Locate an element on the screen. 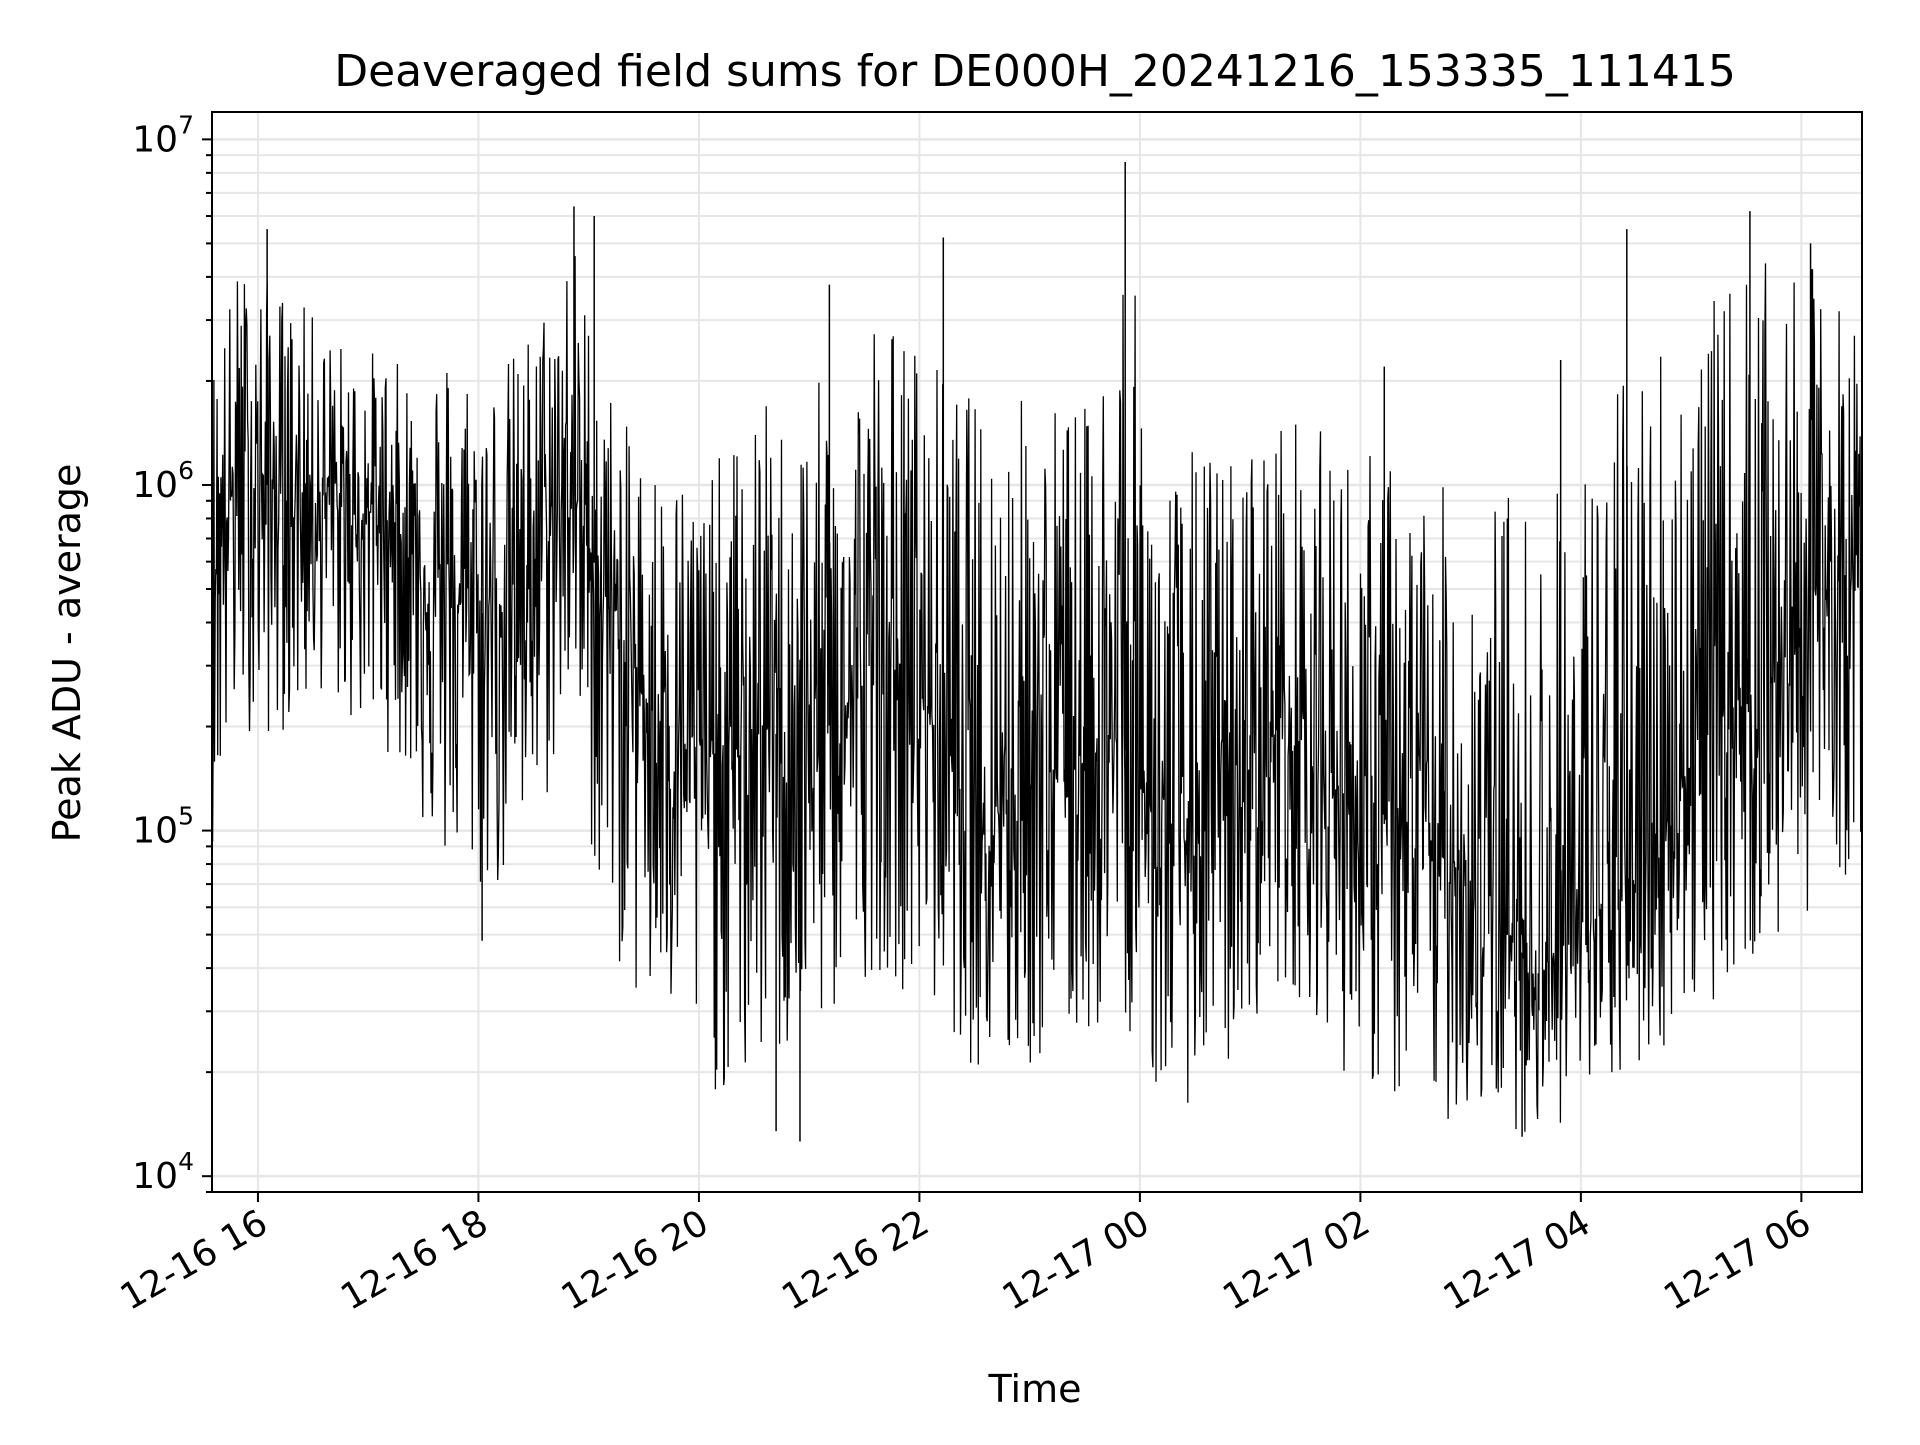 This screenshot has height=1445, width=1920. y-tick-exponent: 6 is located at coordinates (186, 470).